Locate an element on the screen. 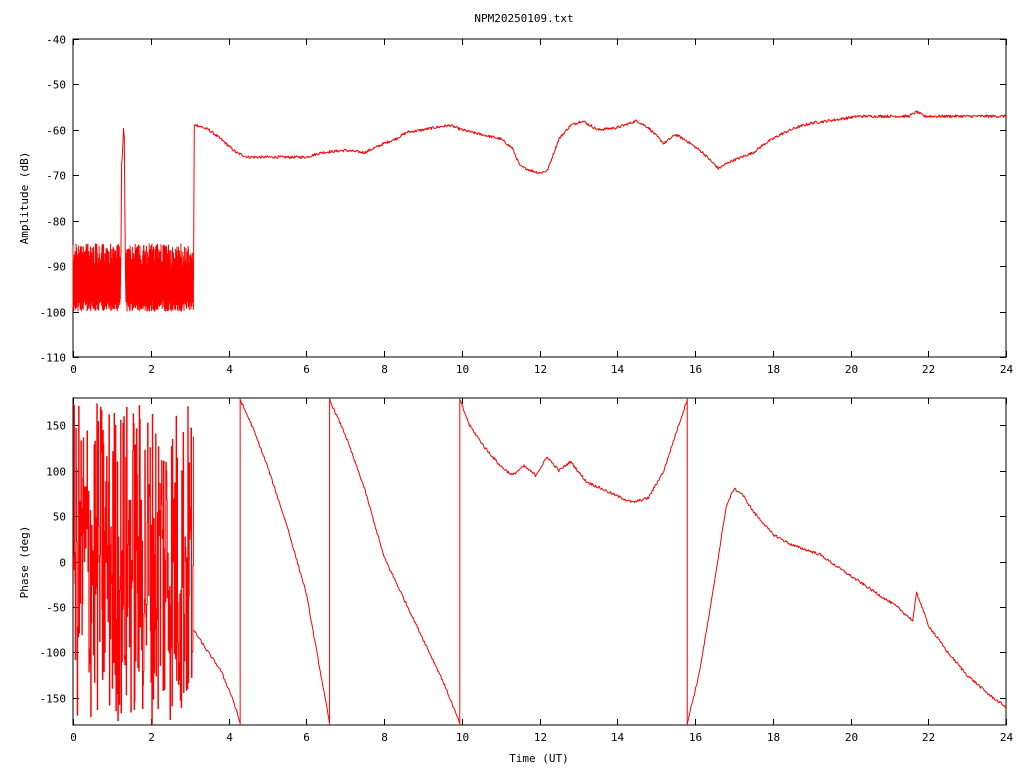 The width and height of the screenshot is (1024, 768). phase-y-tick-label: -50 is located at coordinates (56, 608).